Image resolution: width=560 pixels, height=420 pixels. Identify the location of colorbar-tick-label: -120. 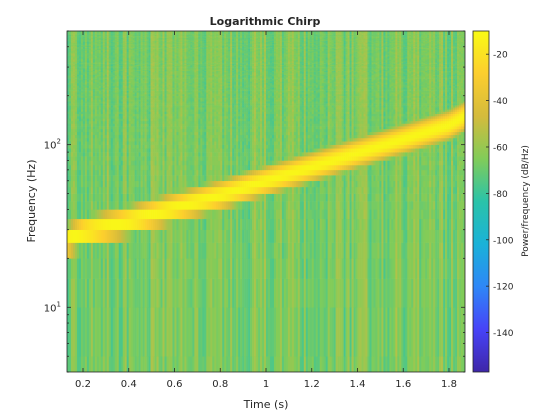
(503, 288).